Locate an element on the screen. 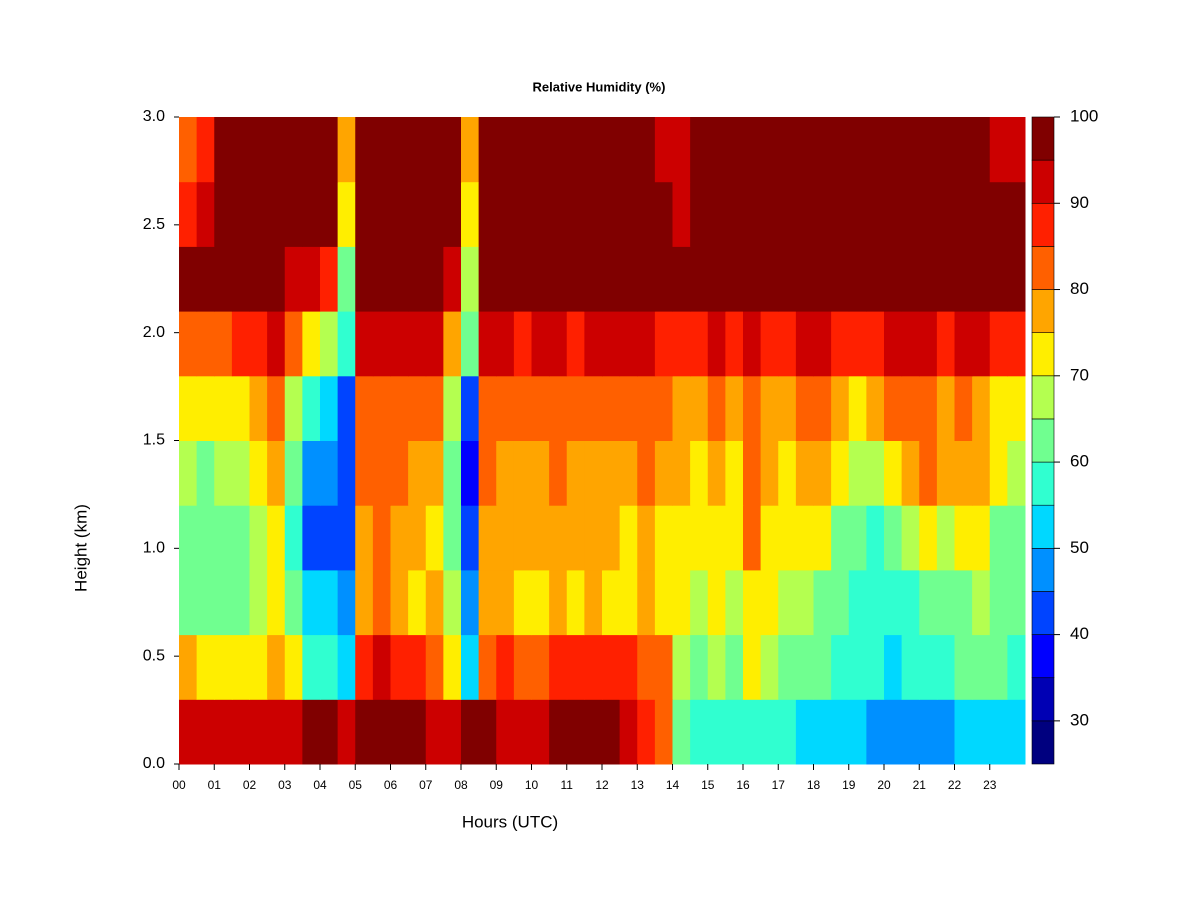 The width and height of the screenshot is (1200, 900). colorbar-tick-label: 80 is located at coordinates (1079, 288).